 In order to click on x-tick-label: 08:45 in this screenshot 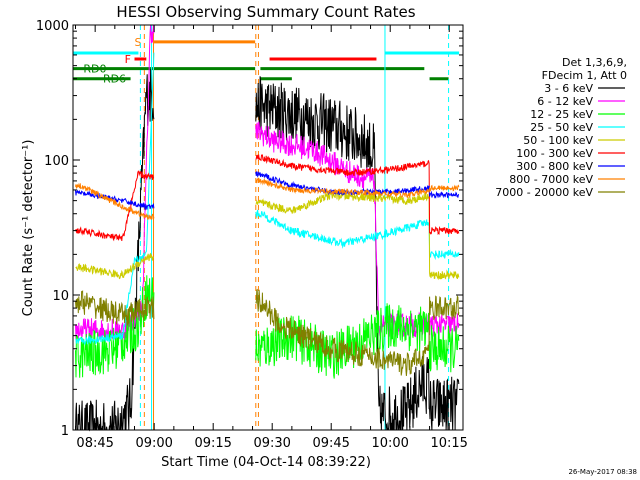, I will do `click(94, 443)`.